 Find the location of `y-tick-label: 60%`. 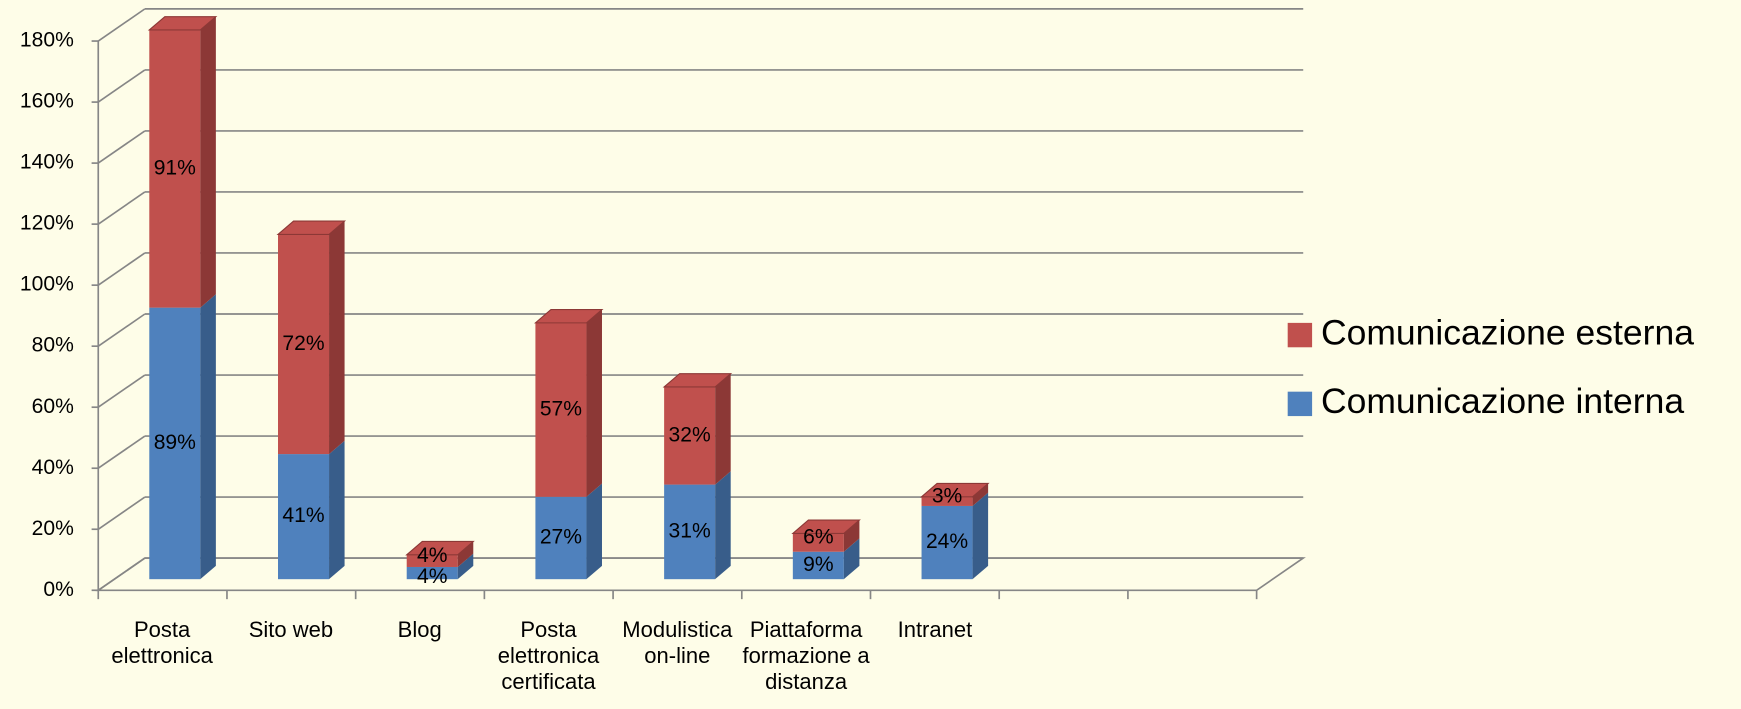

y-tick-label: 60% is located at coordinates (53, 406).